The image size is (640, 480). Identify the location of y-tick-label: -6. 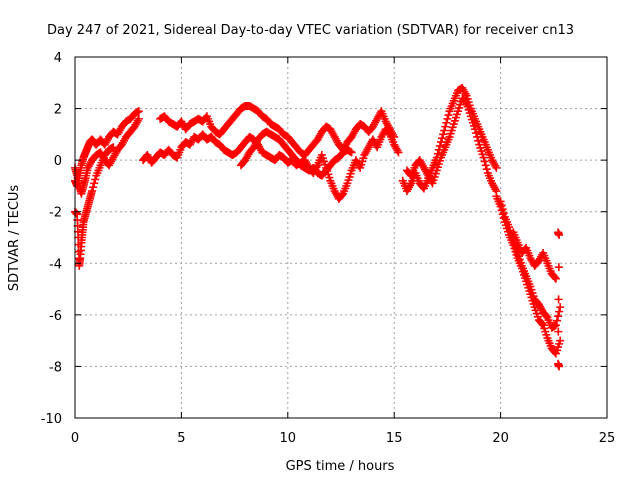
(55, 316).